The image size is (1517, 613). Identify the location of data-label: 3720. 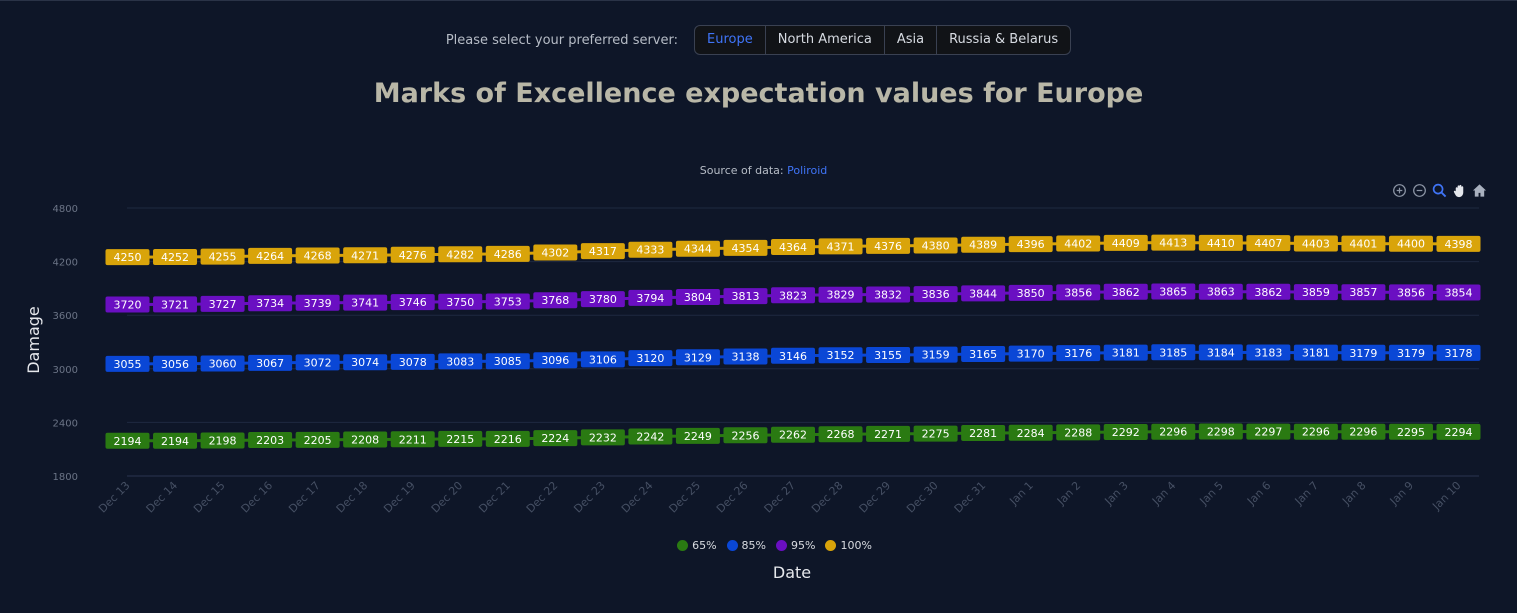
(128, 304).